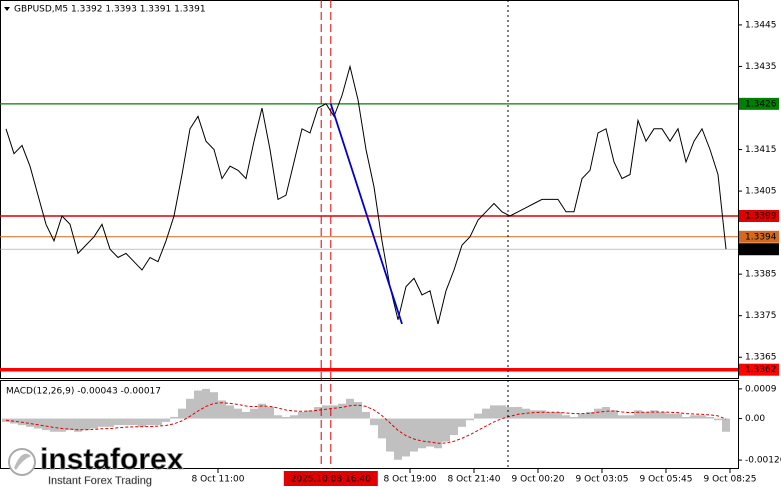 Image resolution: width=781 pixels, height=489 pixels. What do you see at coordinates (755, 419) in the screenshot?
I see `y-tick-label: 0.00` at bounding box center [755, 419].